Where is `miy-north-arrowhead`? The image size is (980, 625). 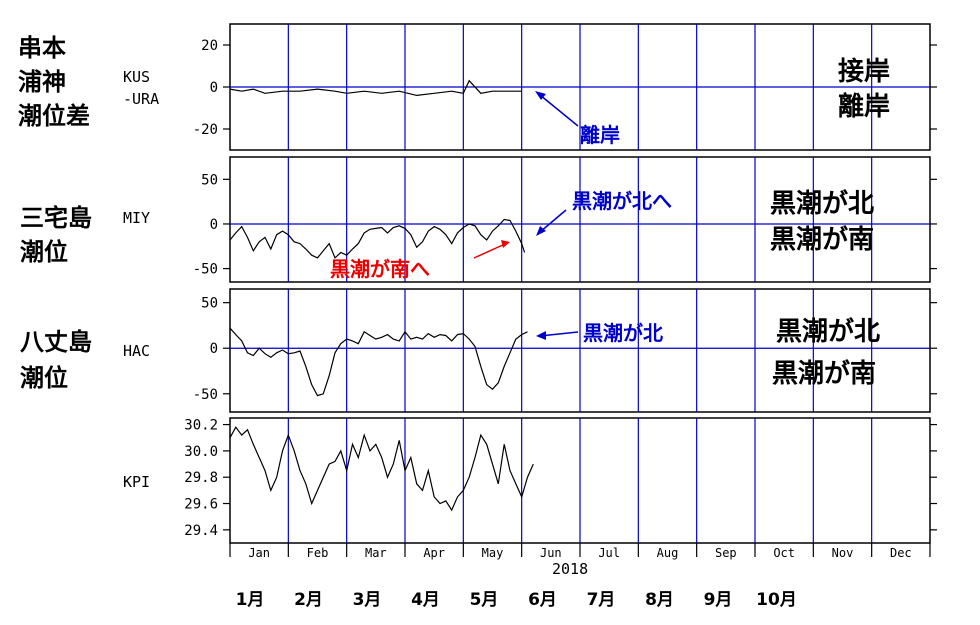
miy-north-arrowhead is located at coordinates (541, 231).